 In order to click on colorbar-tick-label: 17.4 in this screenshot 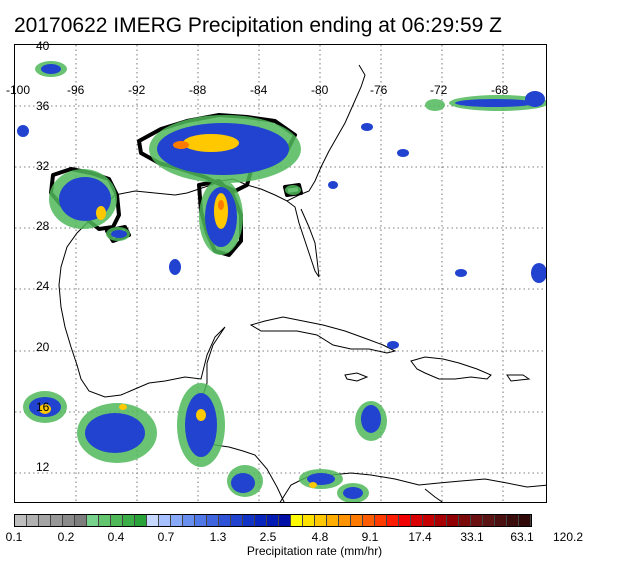, I will do `click(420, 537)`.